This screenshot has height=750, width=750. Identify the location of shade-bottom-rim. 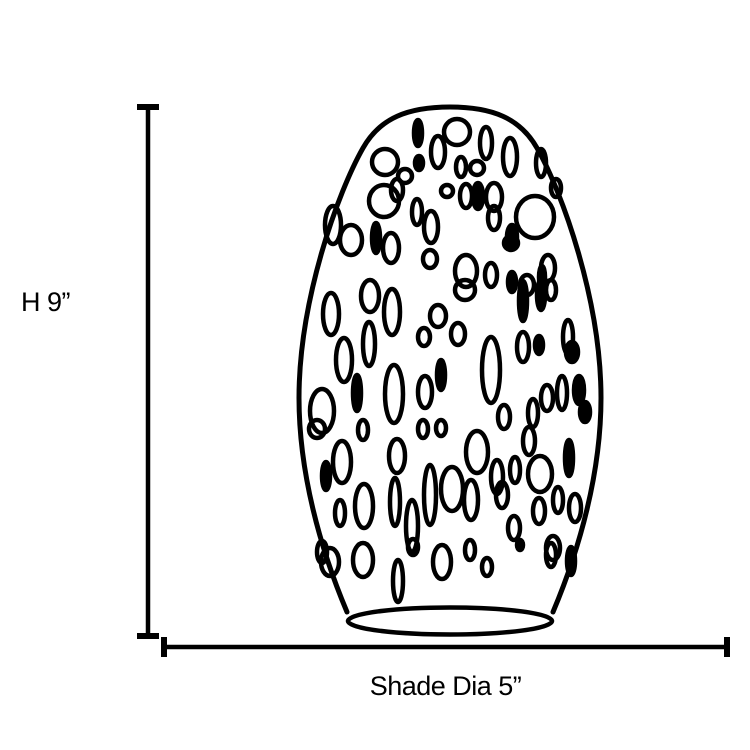
(450, 621).